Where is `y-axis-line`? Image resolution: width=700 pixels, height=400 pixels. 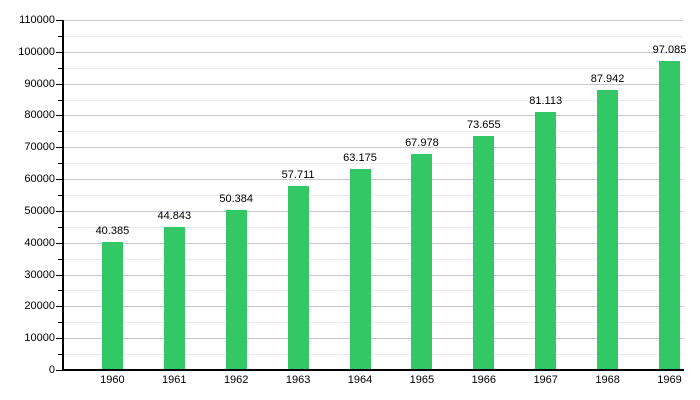 y-axis-line is located at coordinates (63, 195).